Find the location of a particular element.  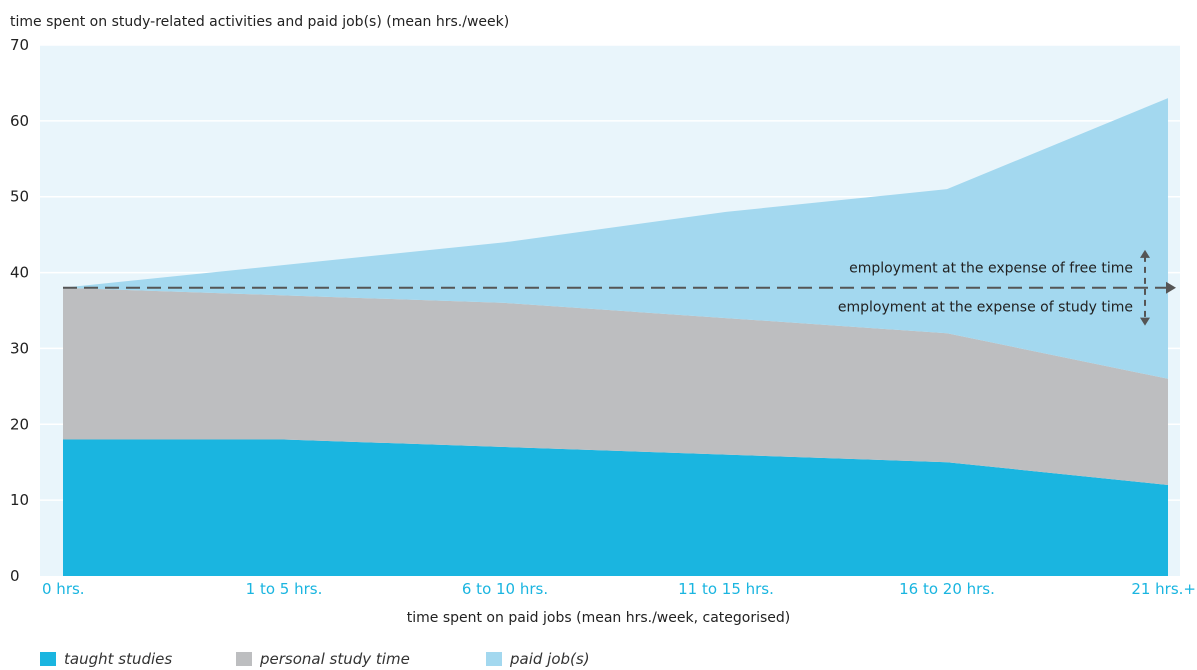

y-tick-label: 70 is located at coordinates (19, 45).